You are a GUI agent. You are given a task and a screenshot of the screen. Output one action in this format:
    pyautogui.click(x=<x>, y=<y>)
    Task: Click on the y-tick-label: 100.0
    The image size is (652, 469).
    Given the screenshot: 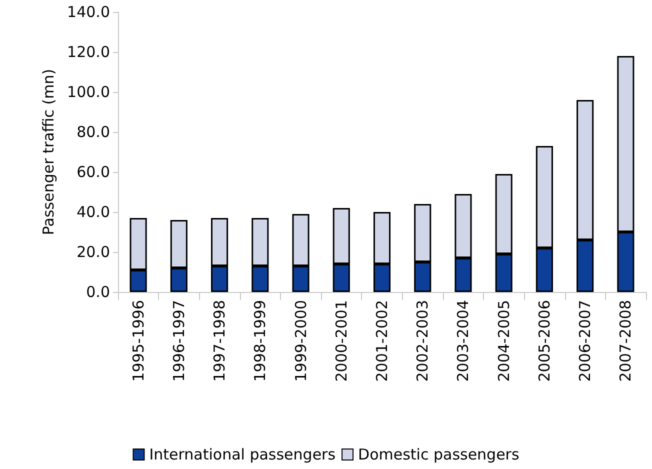 What is the action you would take?
    pyautogui.click(x=88, y=92)
    